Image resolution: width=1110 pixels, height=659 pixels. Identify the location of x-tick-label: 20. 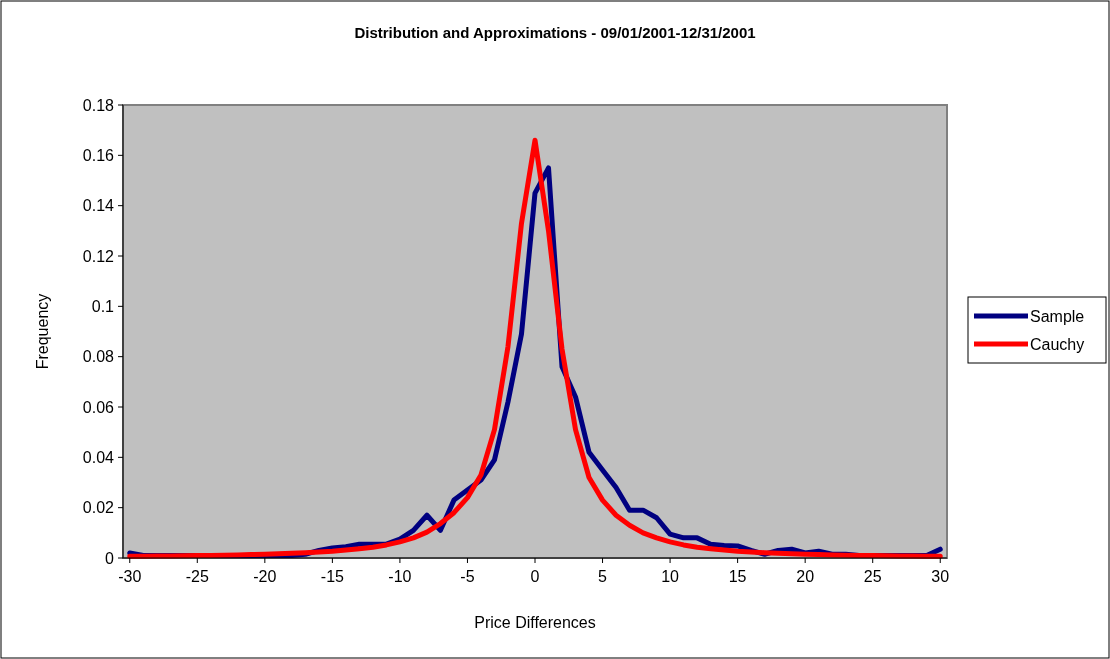
(805, 576).